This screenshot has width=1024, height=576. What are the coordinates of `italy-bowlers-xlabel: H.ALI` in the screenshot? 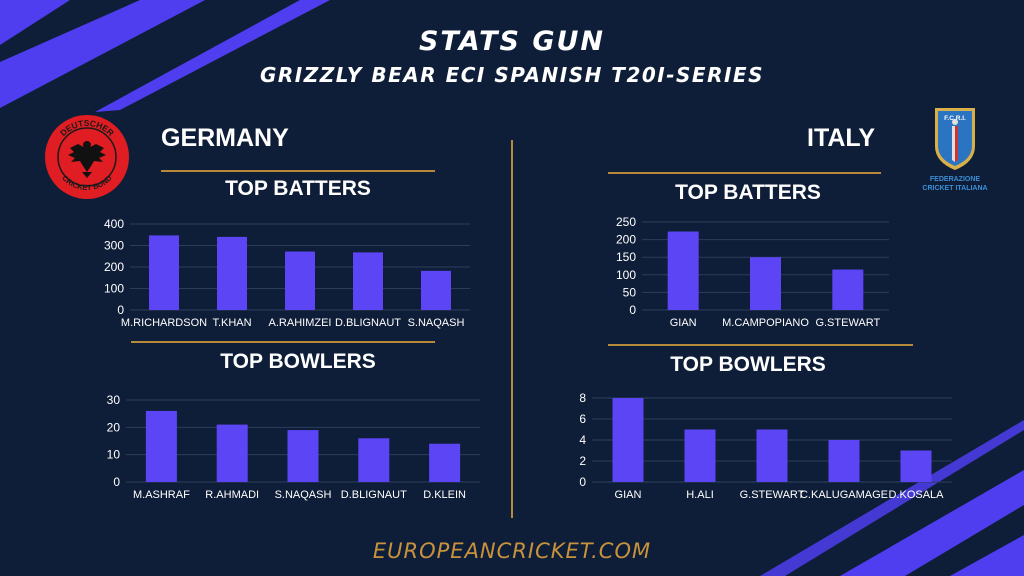 It's located at (700, 495).